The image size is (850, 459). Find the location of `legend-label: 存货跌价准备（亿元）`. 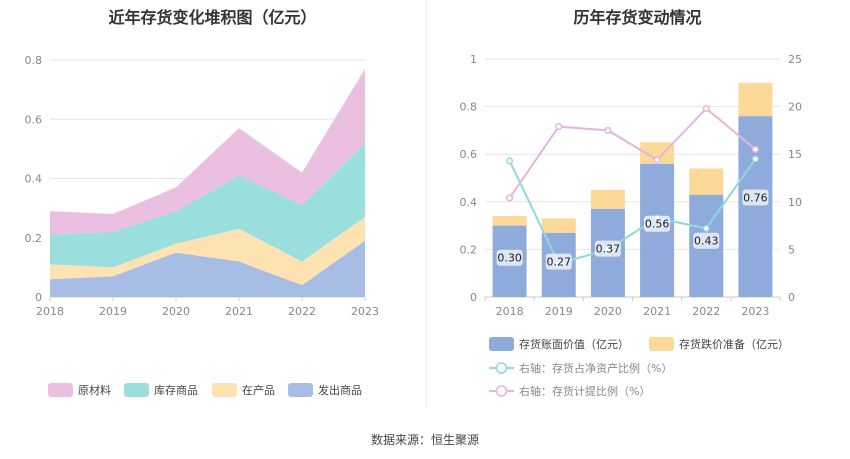

legend-label: 存货跌价准备（亿元） is located at coordinates (734, 344).